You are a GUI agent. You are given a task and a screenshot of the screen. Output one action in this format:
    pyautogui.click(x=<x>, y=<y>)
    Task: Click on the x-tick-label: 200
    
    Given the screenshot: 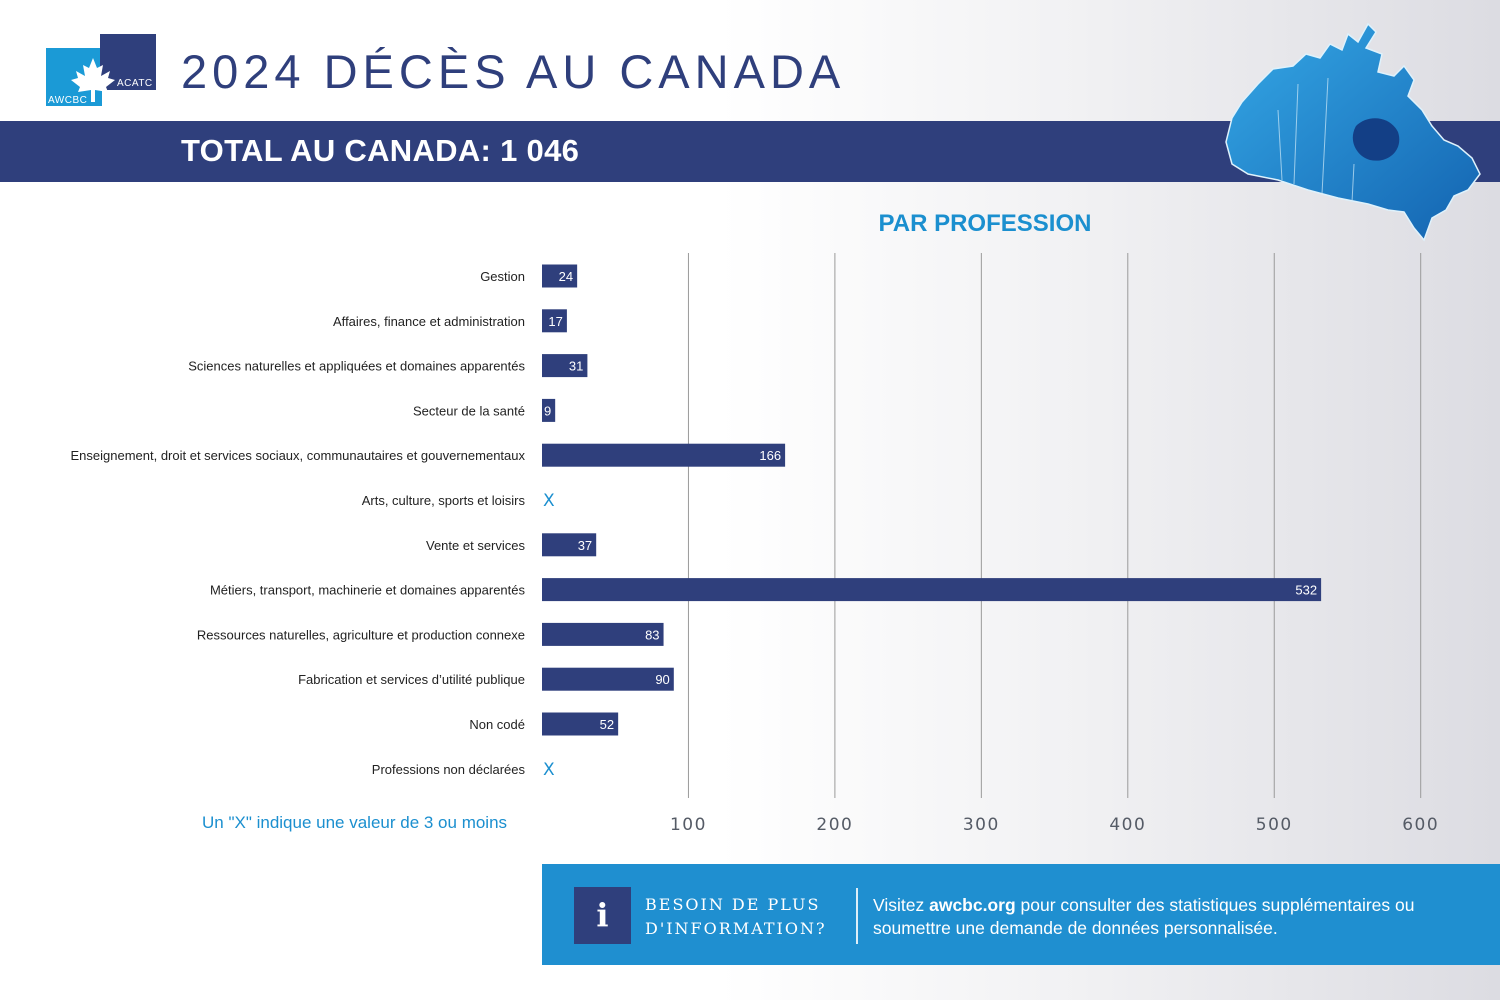 What is the action you would take?
    pyautogui.click(x=834, y=825)
    